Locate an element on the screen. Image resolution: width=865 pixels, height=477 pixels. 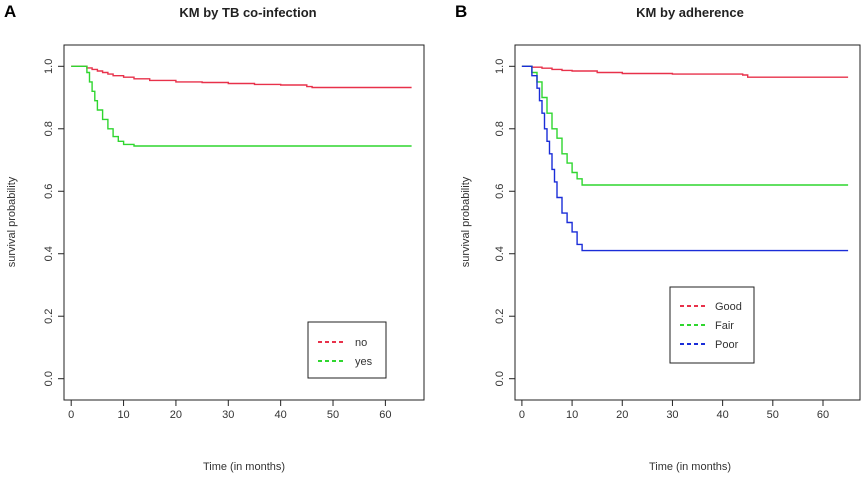
panel-a-x-axis-label: Time (in months) is located at coordinates (244, 467).